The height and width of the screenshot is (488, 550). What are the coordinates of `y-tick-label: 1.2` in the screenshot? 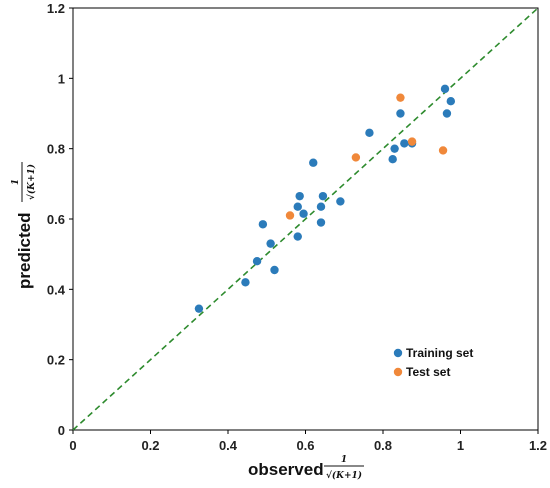 It's located at (56, 8).